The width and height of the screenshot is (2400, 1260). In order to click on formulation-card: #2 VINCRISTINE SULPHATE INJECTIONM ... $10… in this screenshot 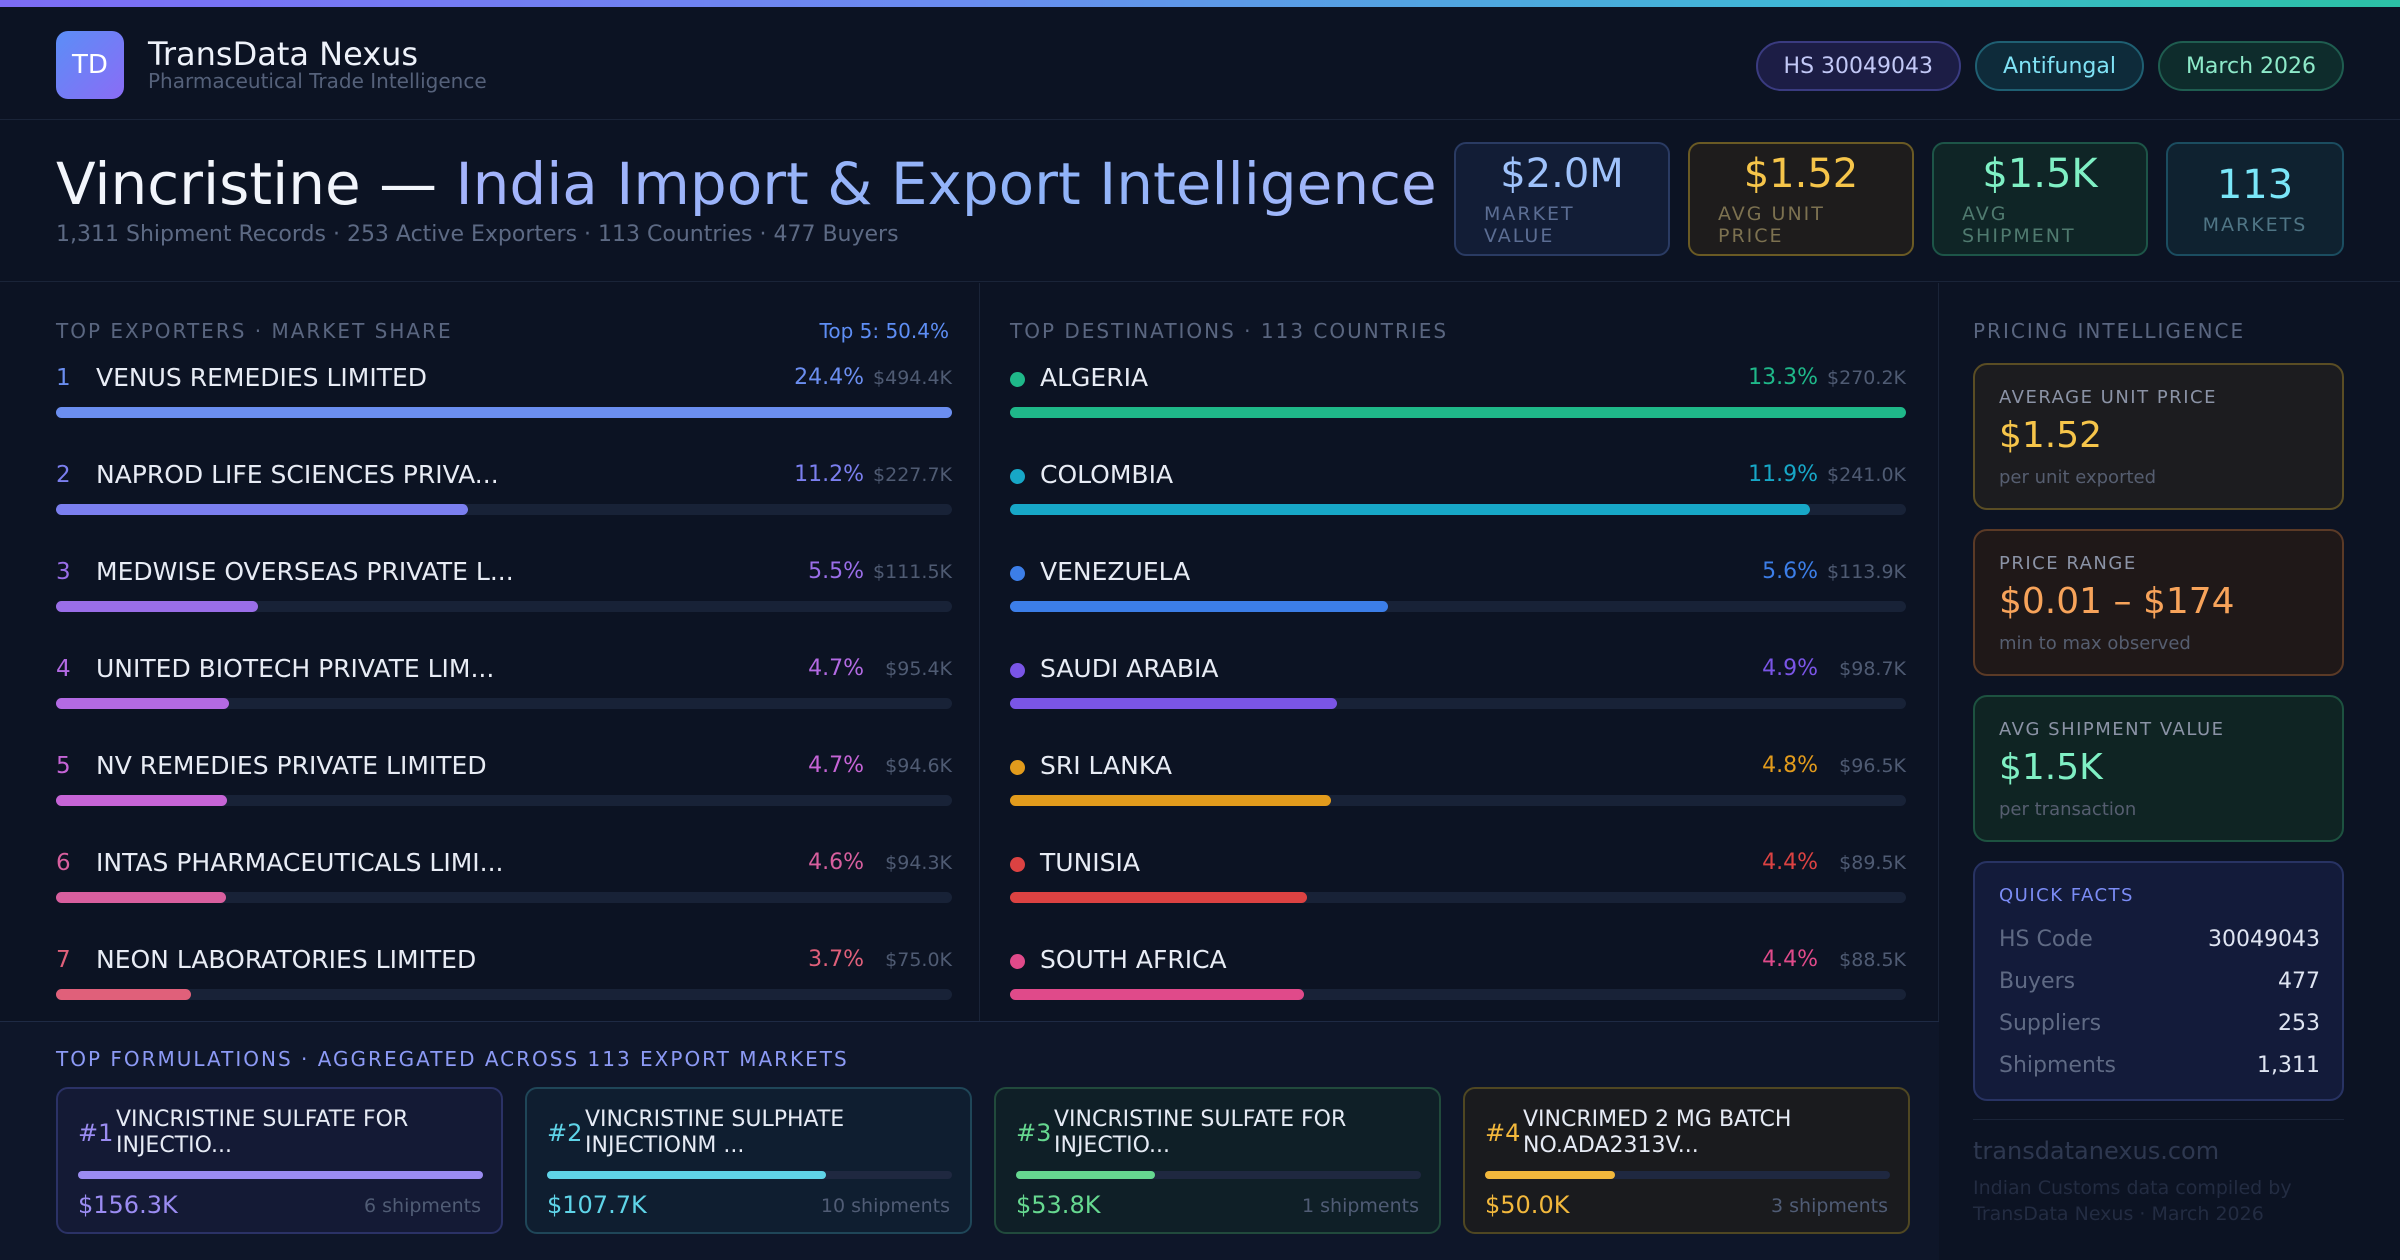, I will do `click(748, 1160)`.